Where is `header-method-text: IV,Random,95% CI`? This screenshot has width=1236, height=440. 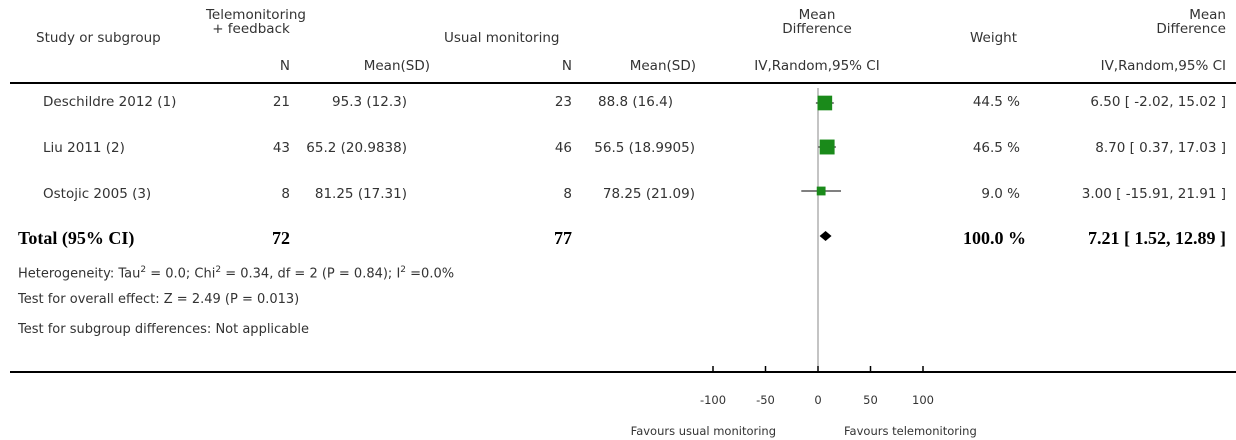
header-method-text: IV,Random,95% CI is located at coordinates (1163, 66).